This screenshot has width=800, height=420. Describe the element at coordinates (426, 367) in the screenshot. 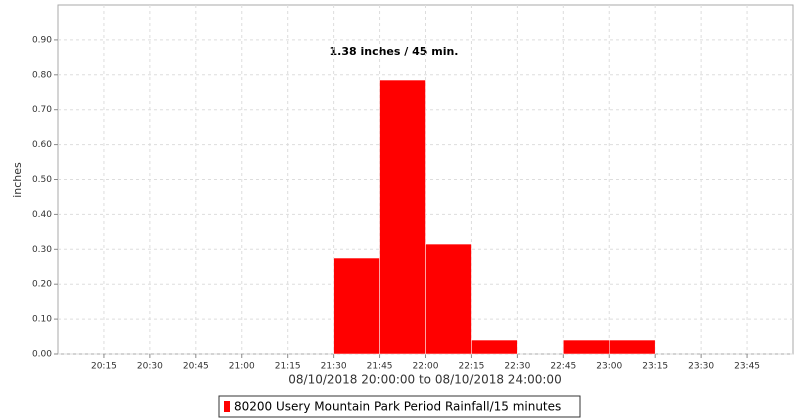

I see `x-tick-label: 22:00` at that location.